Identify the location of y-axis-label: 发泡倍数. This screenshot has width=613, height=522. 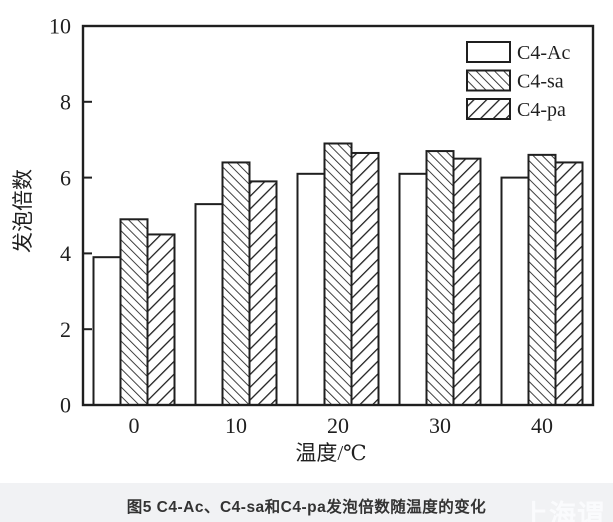
(23, 211).